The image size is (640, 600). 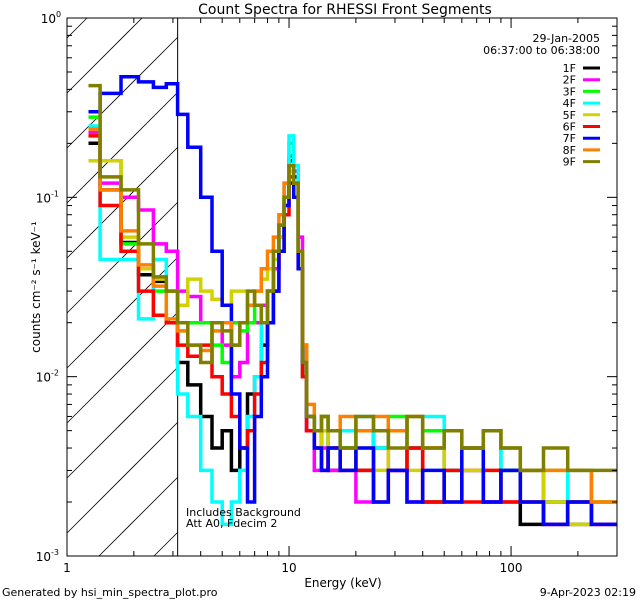 What do you see at coordinates (55, 552) in the screenshot?
I see `y-tick-exponent: -3` at bounding box center [55, 552].